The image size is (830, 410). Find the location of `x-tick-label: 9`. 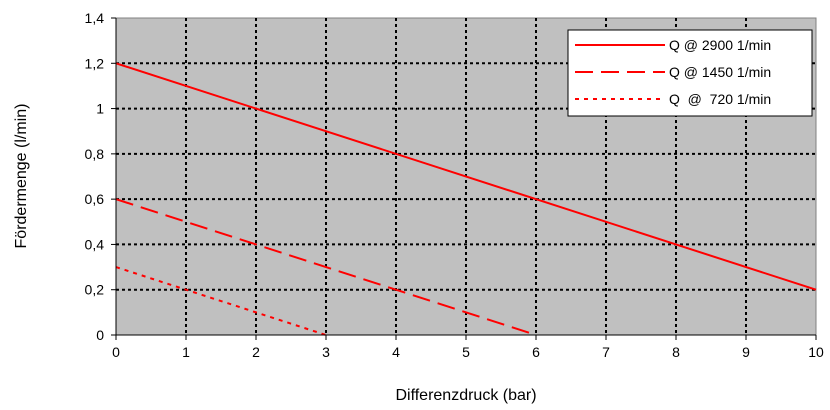

x-tick-label: 9 is located at coordinates (746, 352).